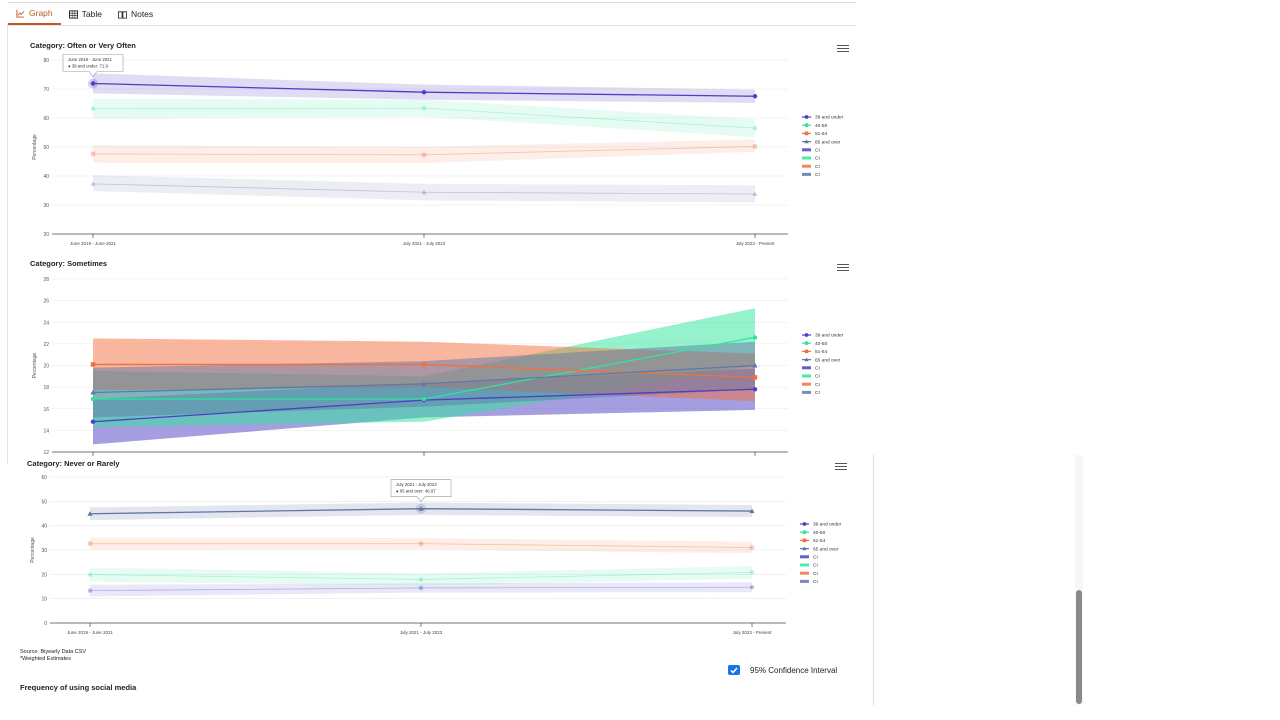  I want to click on x-tick-label: July 2021 - July 2023, so click(424, 243).